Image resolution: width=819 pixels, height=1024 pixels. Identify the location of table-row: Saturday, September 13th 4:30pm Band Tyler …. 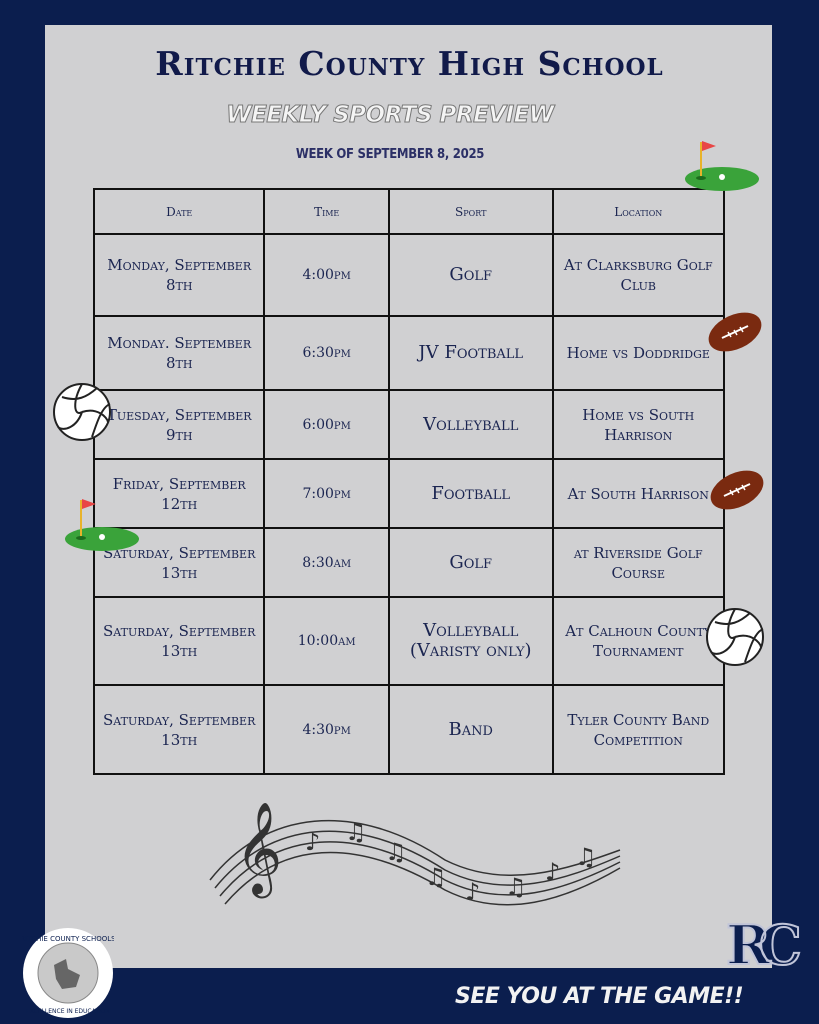
(408, 729).